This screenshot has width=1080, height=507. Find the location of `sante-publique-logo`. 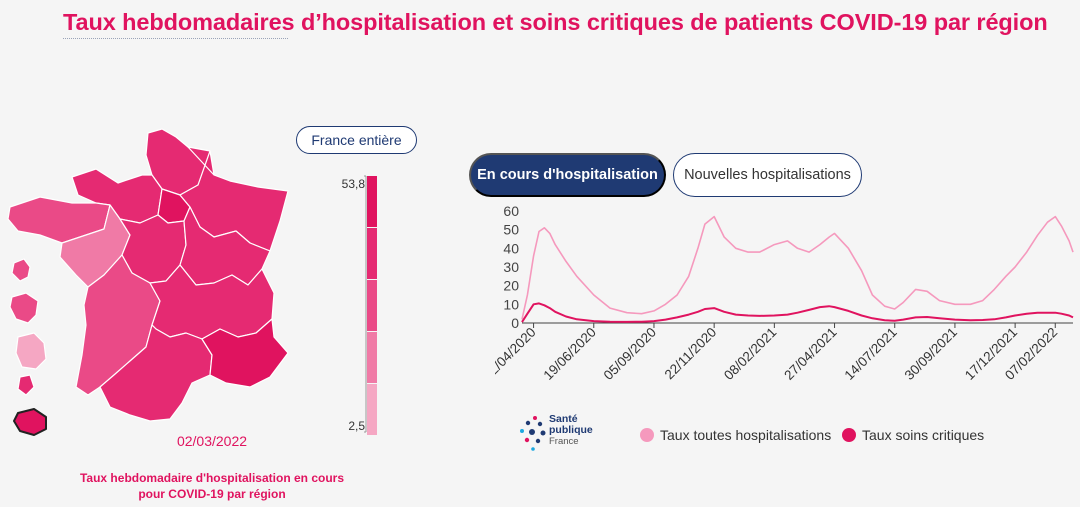

sante-publique-logo is located at coordinates (533, 433).